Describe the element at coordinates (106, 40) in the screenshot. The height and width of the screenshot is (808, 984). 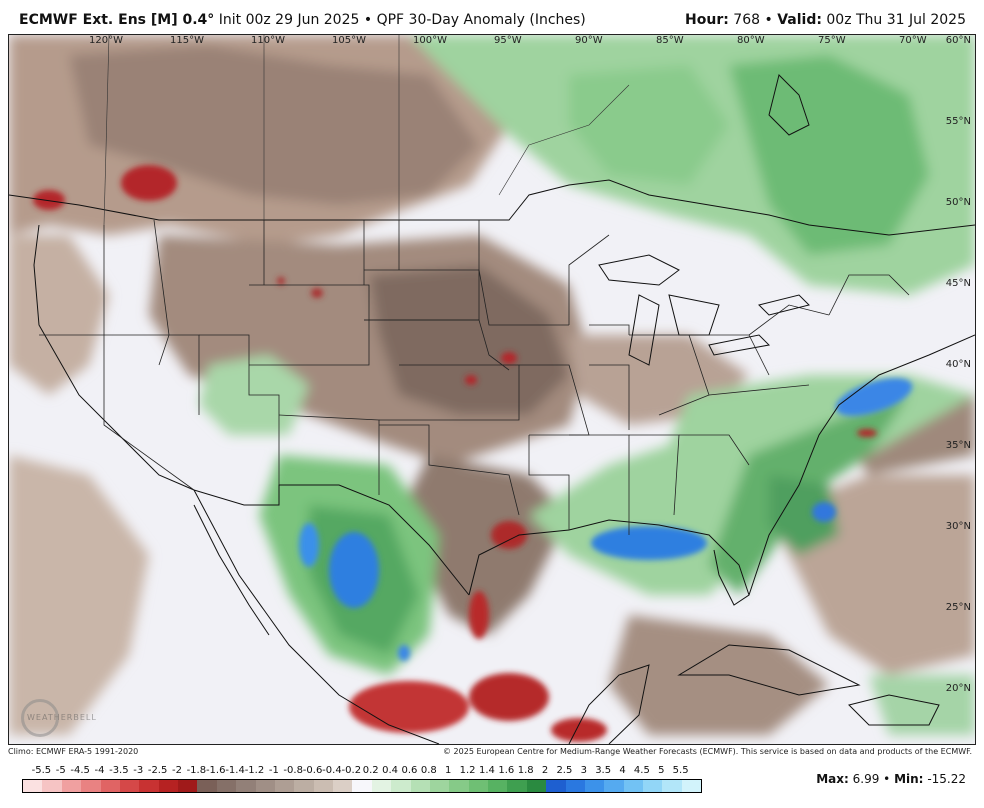
I see `longitude-label: 120°W` at that location.